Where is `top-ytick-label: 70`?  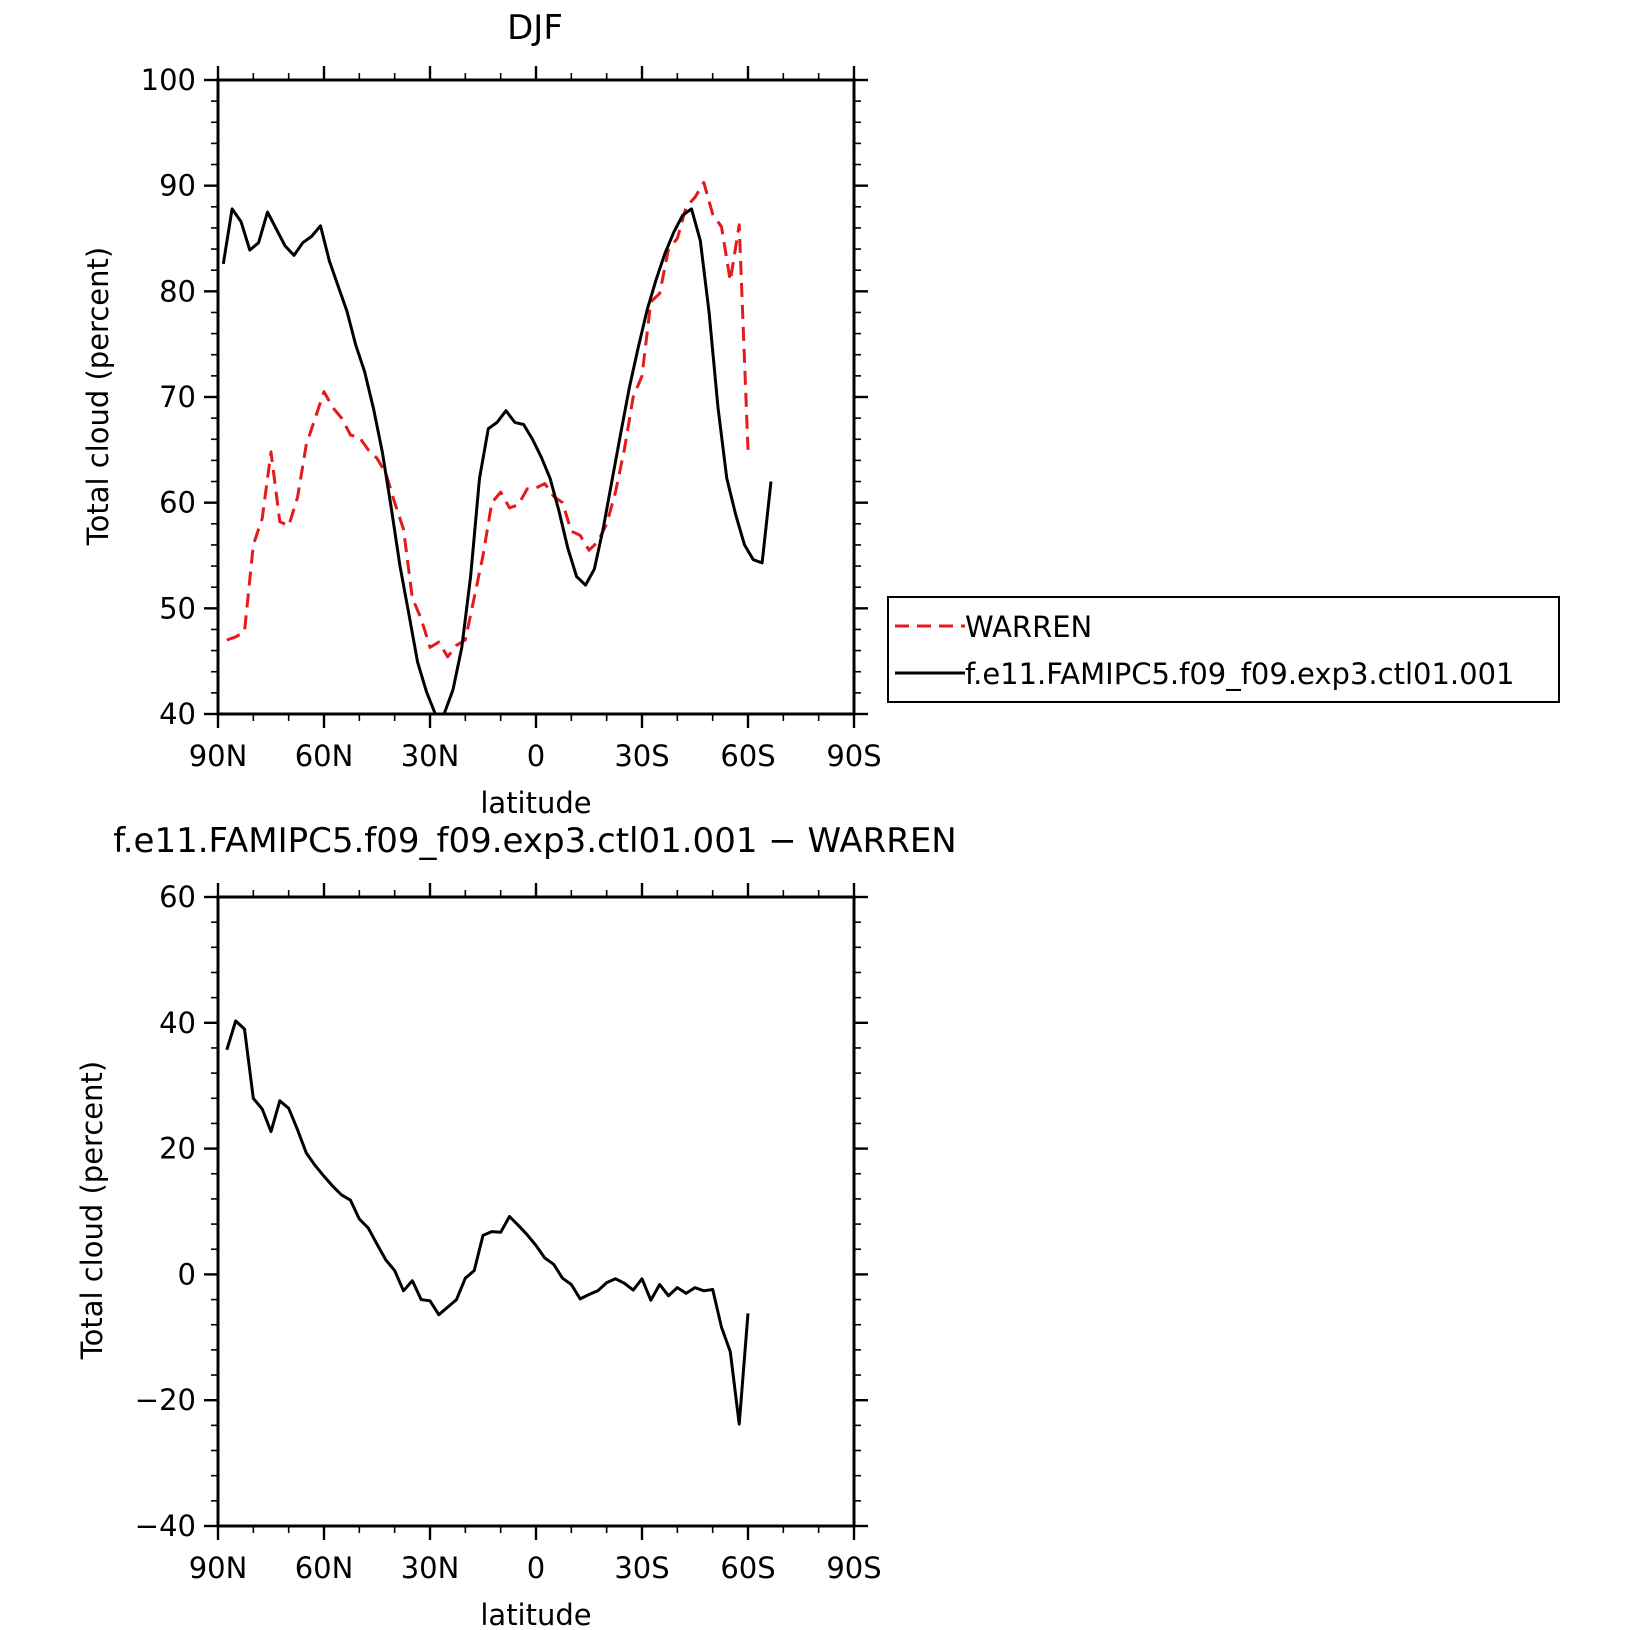 top-ytick-label: 70 is located at coordinates (177, 397).